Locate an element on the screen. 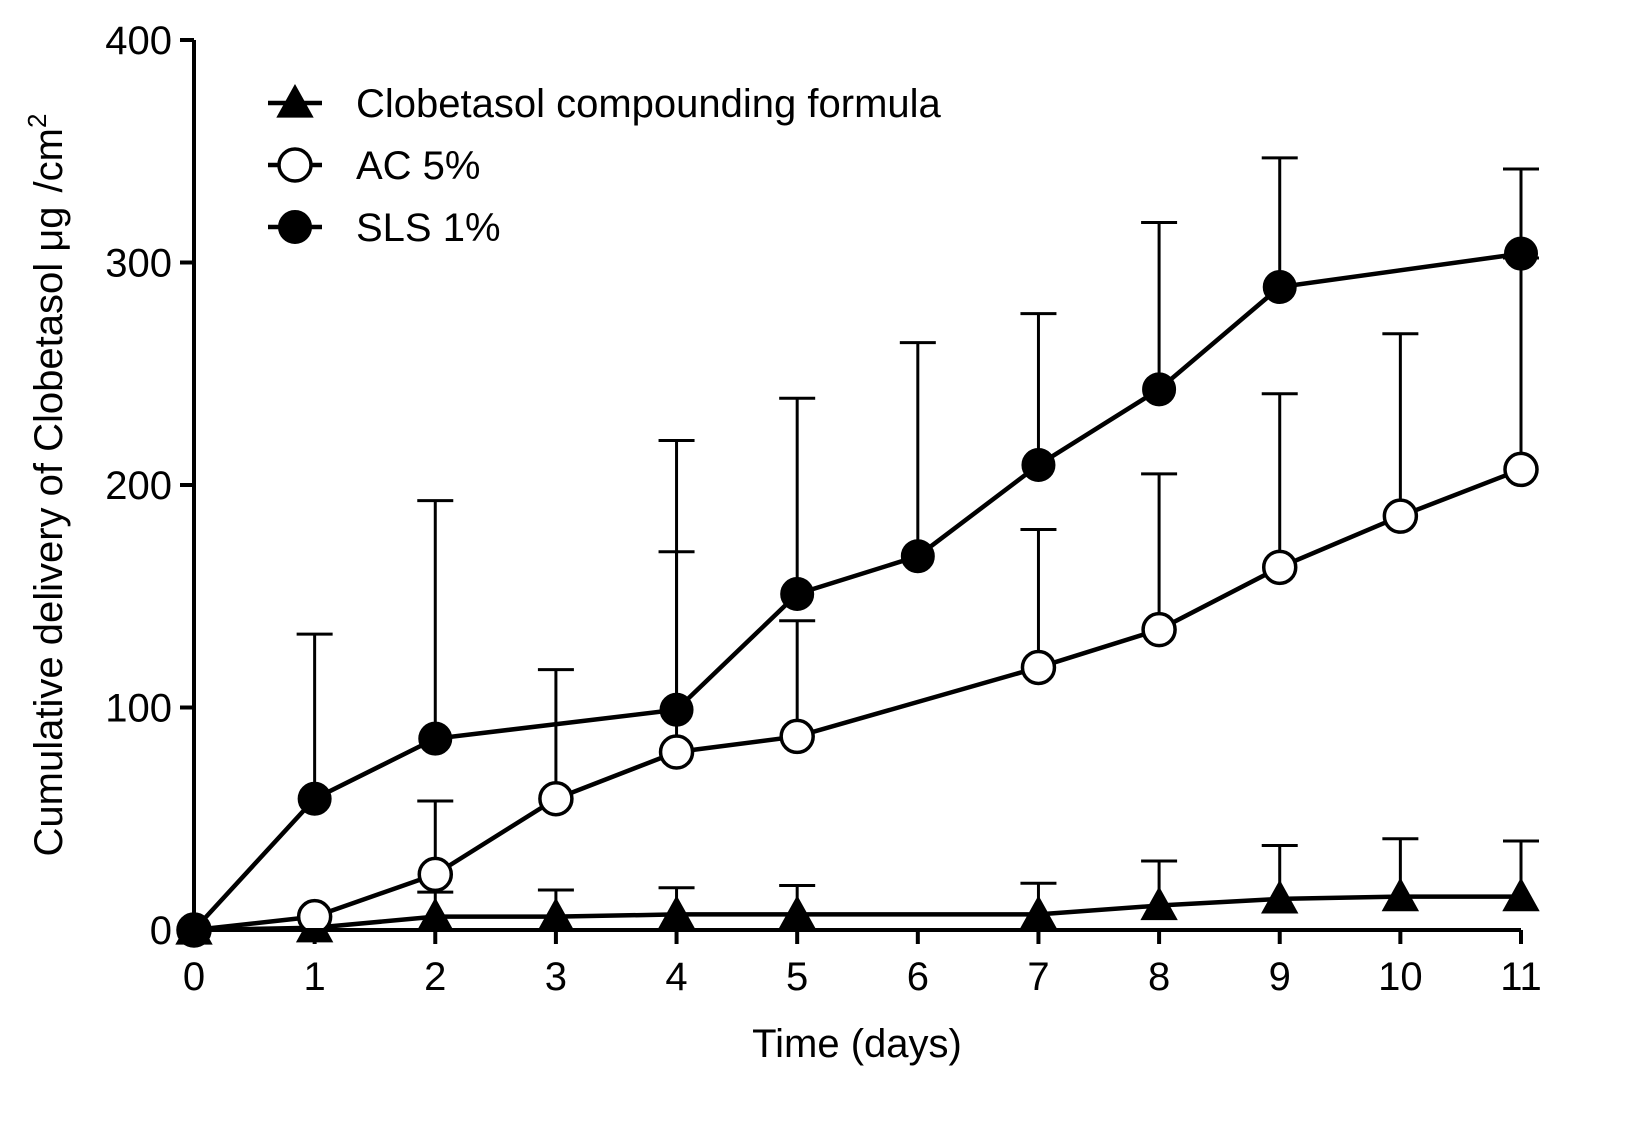 The image size is (1641, 1145). x-tick-label: 7 is located at coordinates (1038, 977).